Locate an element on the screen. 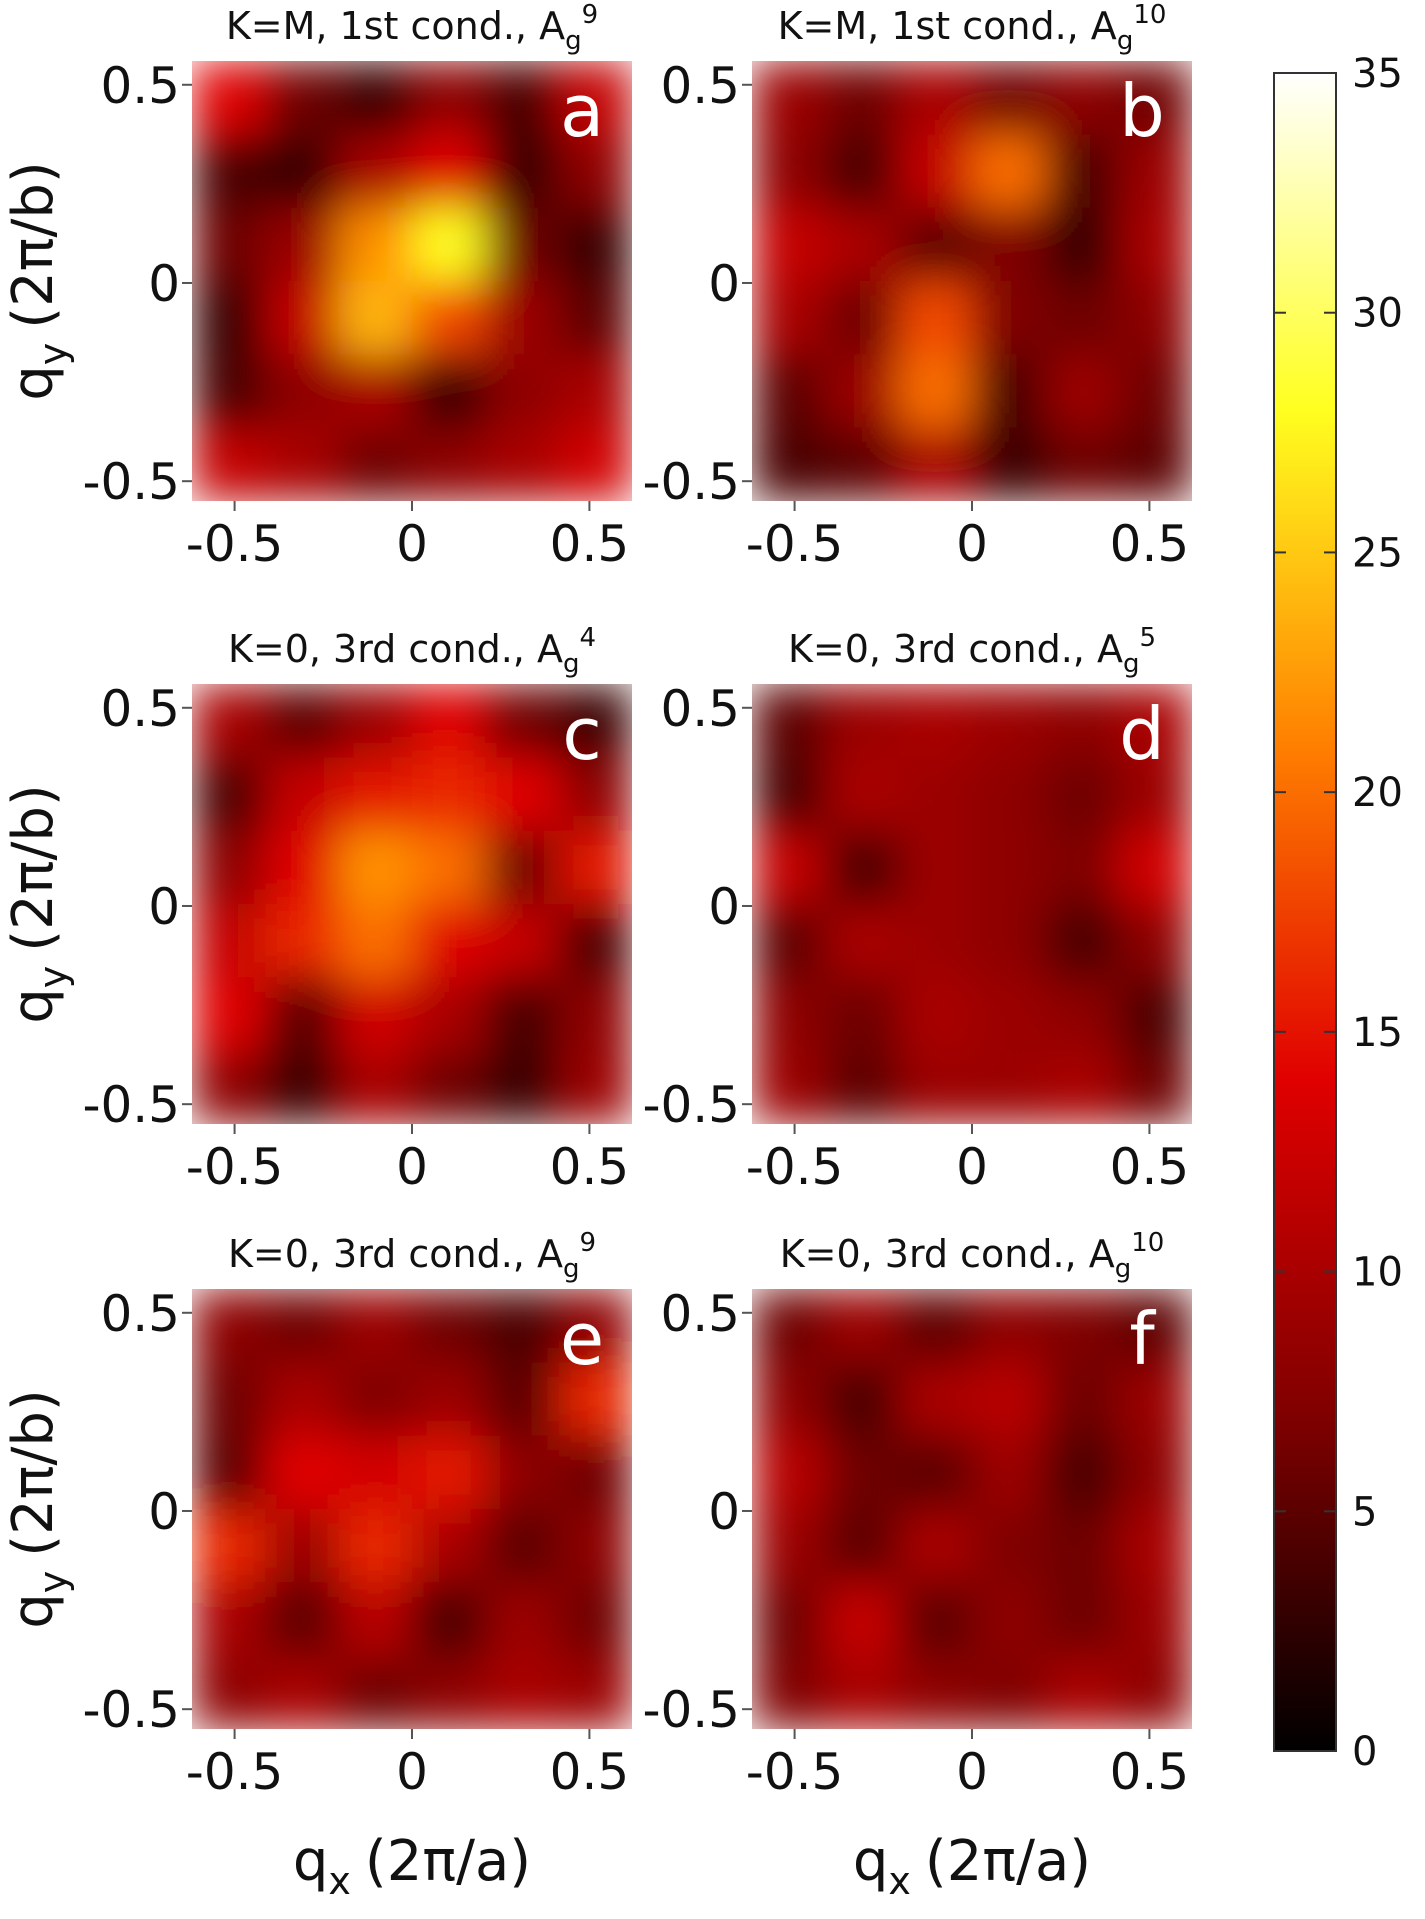 This screenshot has width=1425, height=1919. y-label-main: q is located at coordinates (33, 1006).